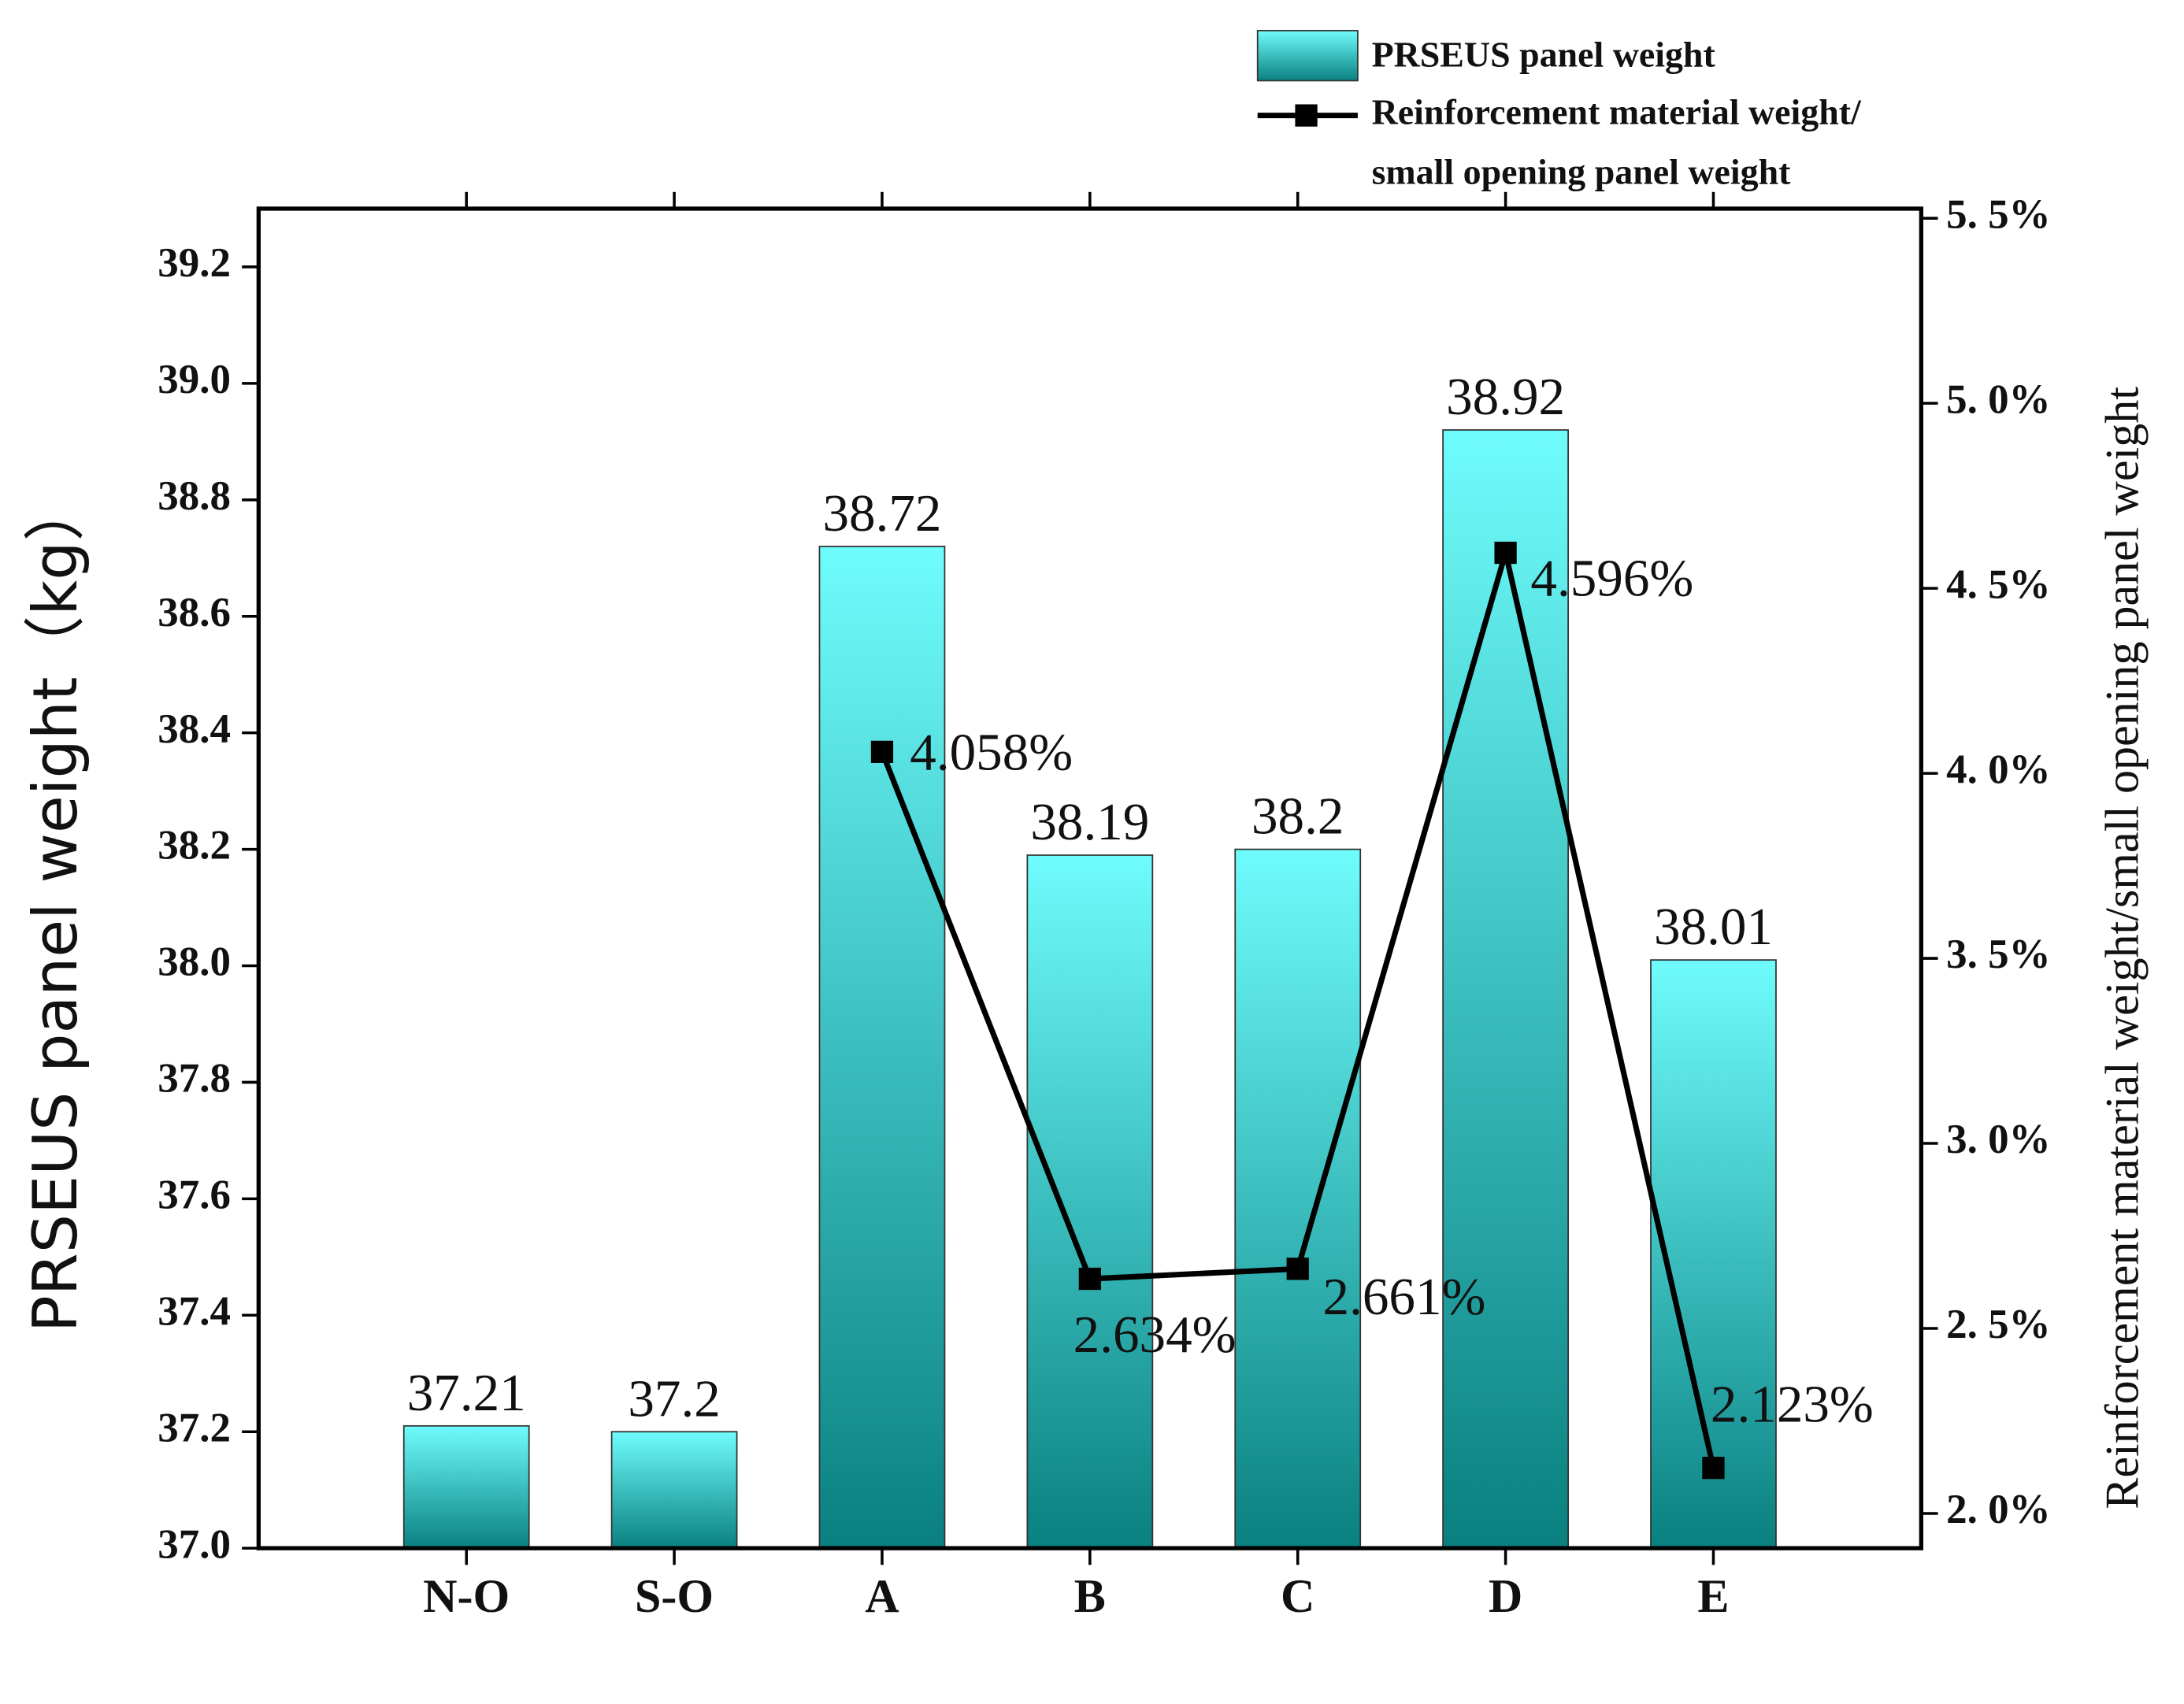 The height and width of the screenshot is (1704, 2184). Describe the element at coordinates (194, 263) in the screenshot. I see `y-tick-label: 39.2` at that location.